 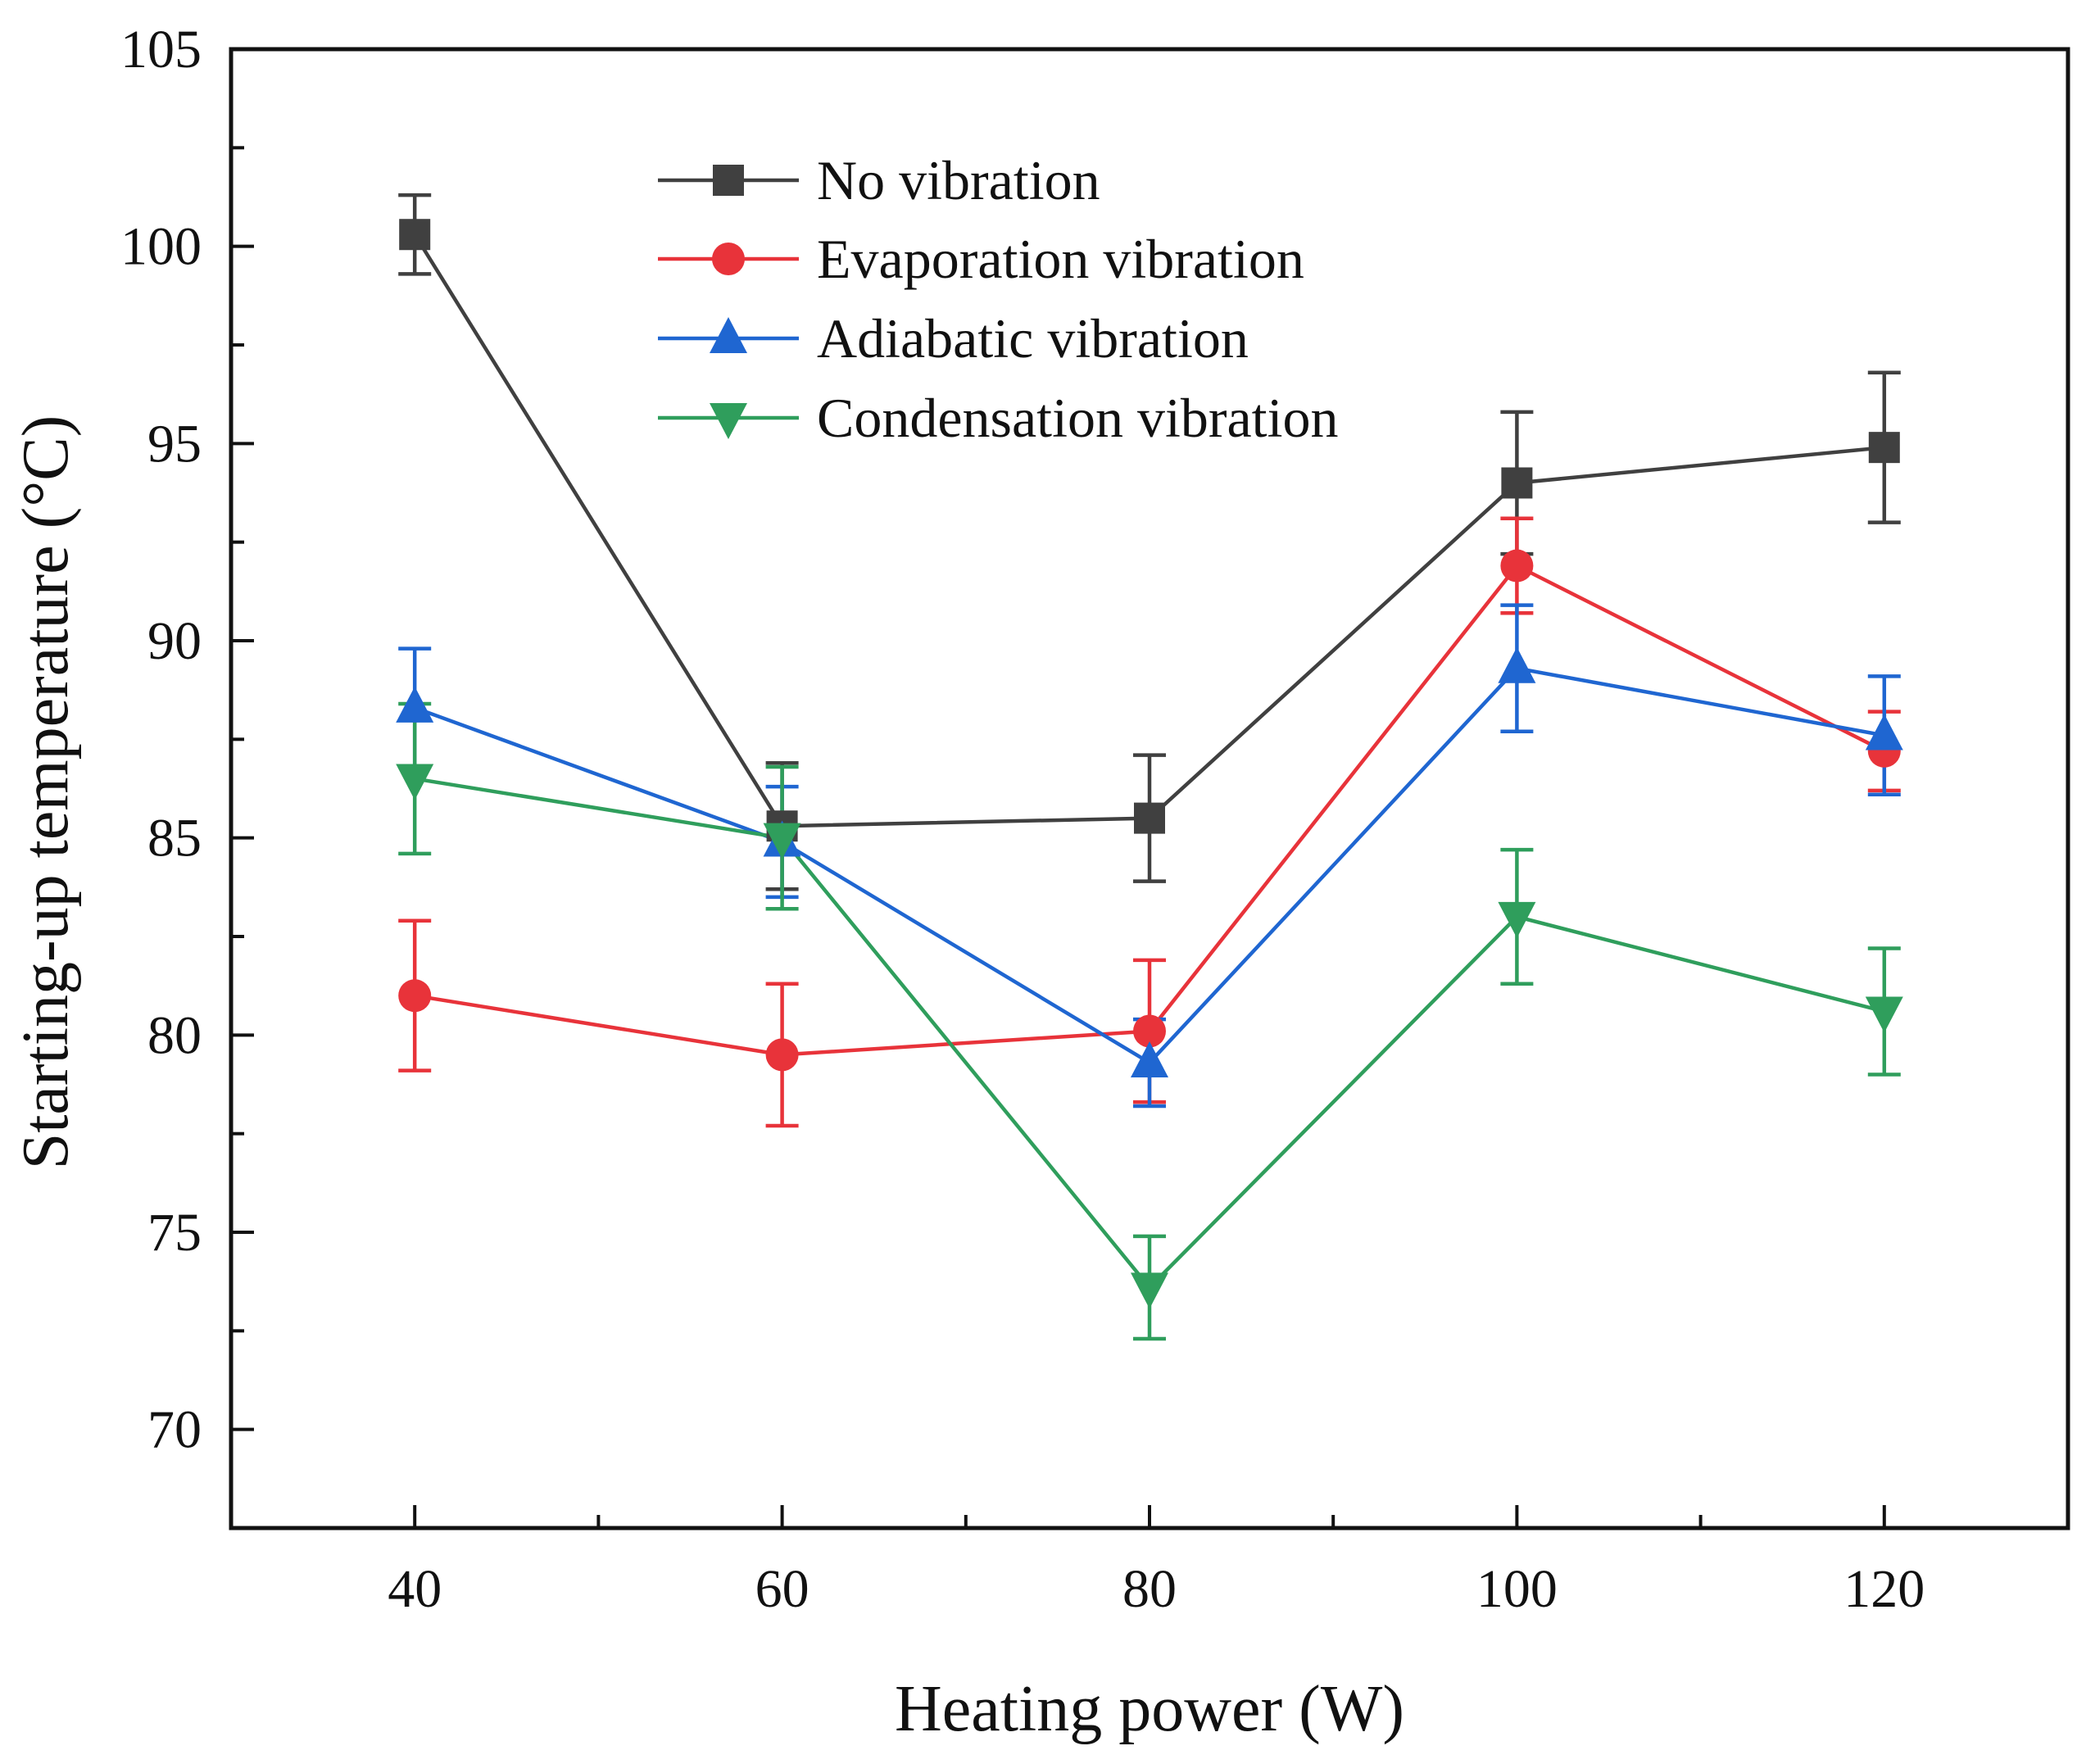 What do you see at coordinates (174, 1430) in the screenshot?
I see `y-tick-label: 70` at bounding box center [174, 1430].